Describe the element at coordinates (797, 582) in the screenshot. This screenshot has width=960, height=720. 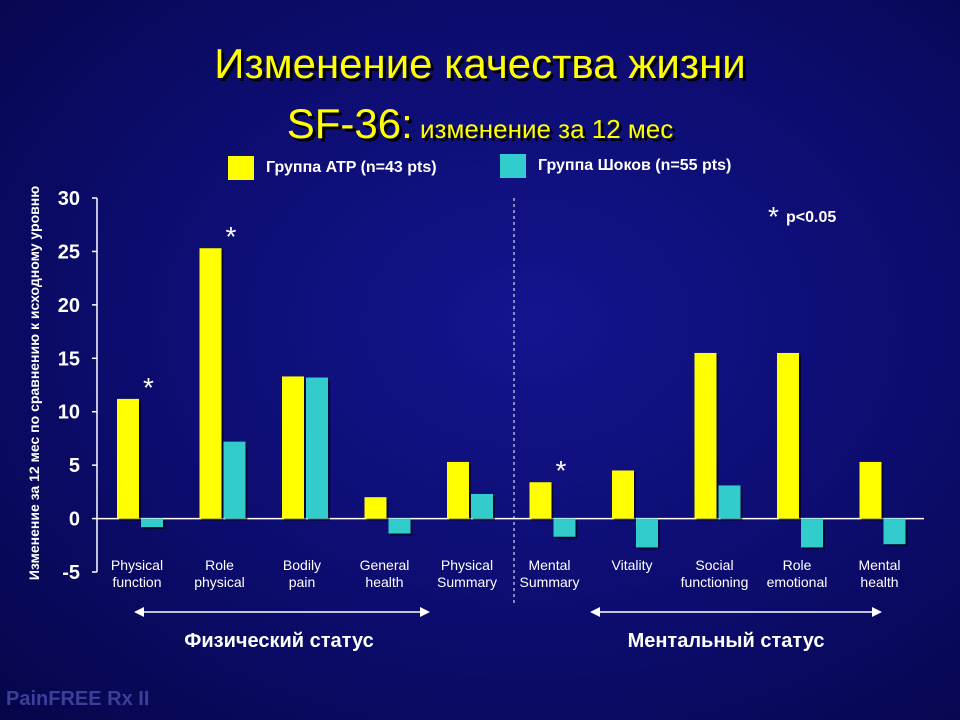
I see `category-label: emotional` at that location.